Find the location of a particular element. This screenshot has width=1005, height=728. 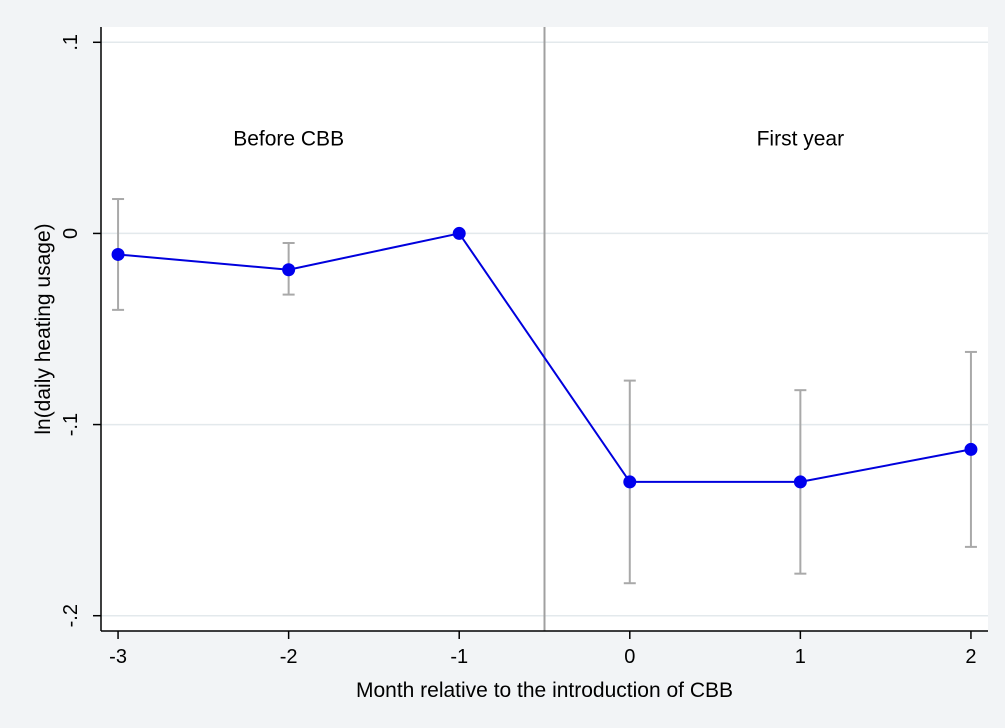

y-tick-label: 0 is located at coordinates (71, 233).